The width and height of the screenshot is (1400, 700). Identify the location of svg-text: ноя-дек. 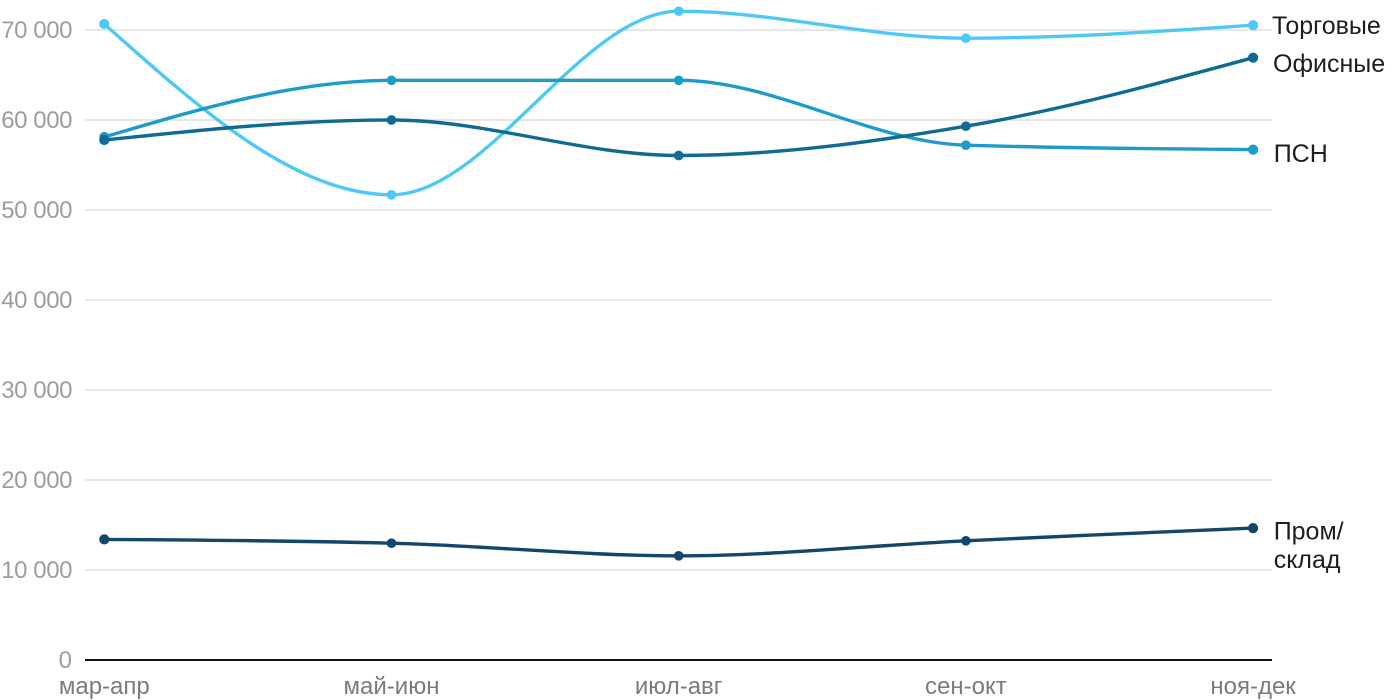
(1253, 686).